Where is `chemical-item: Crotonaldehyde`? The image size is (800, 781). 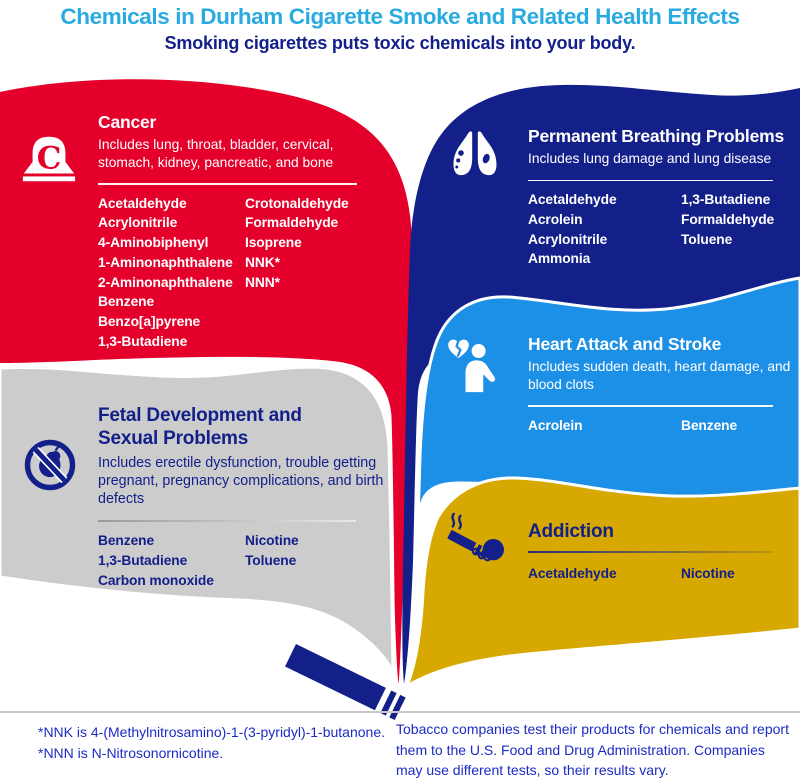 chemical-item: Crotonaldehyde is located at coordinates (297, 203).